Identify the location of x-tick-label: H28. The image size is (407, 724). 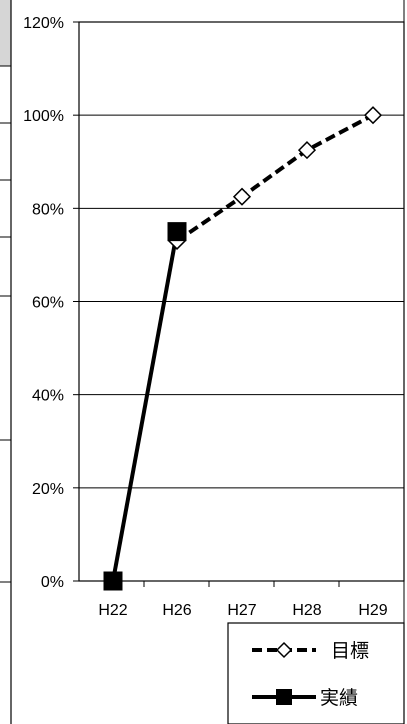
(306, 610).